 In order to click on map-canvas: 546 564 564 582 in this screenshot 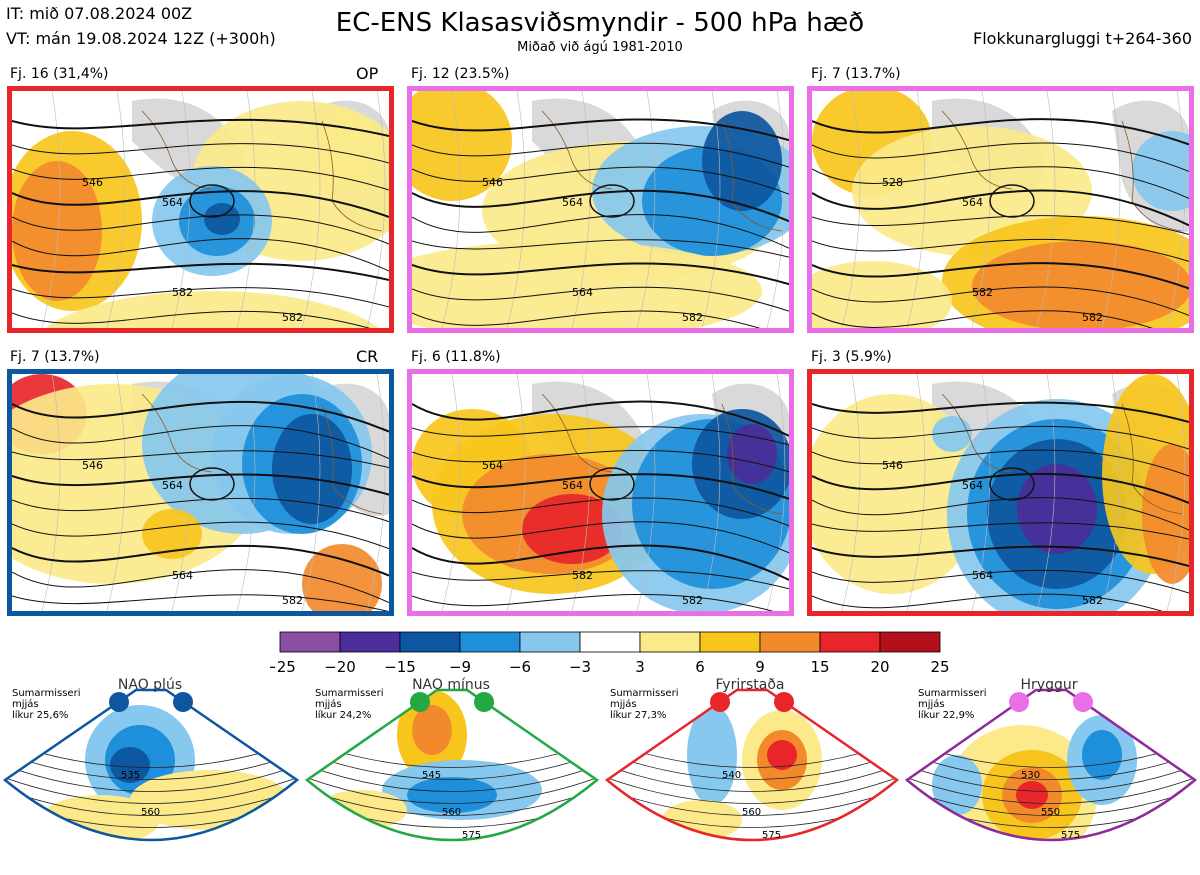, I will do `click(1000, 492)`.